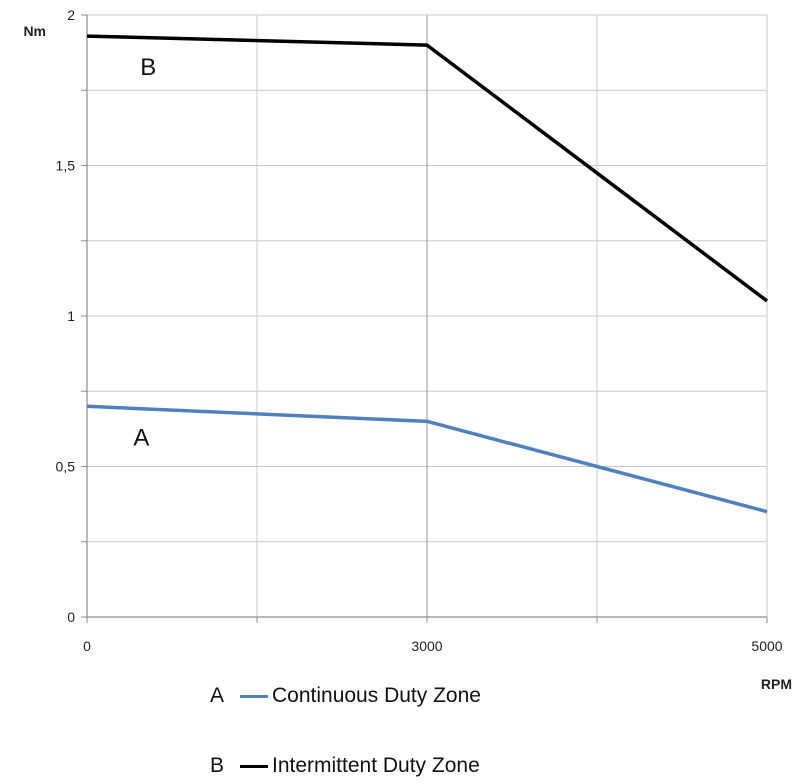 The image size is (795, 783). Describe the element at coordinates (254, 696) in the screenshot. I see `legend-swatch-a` at that location.